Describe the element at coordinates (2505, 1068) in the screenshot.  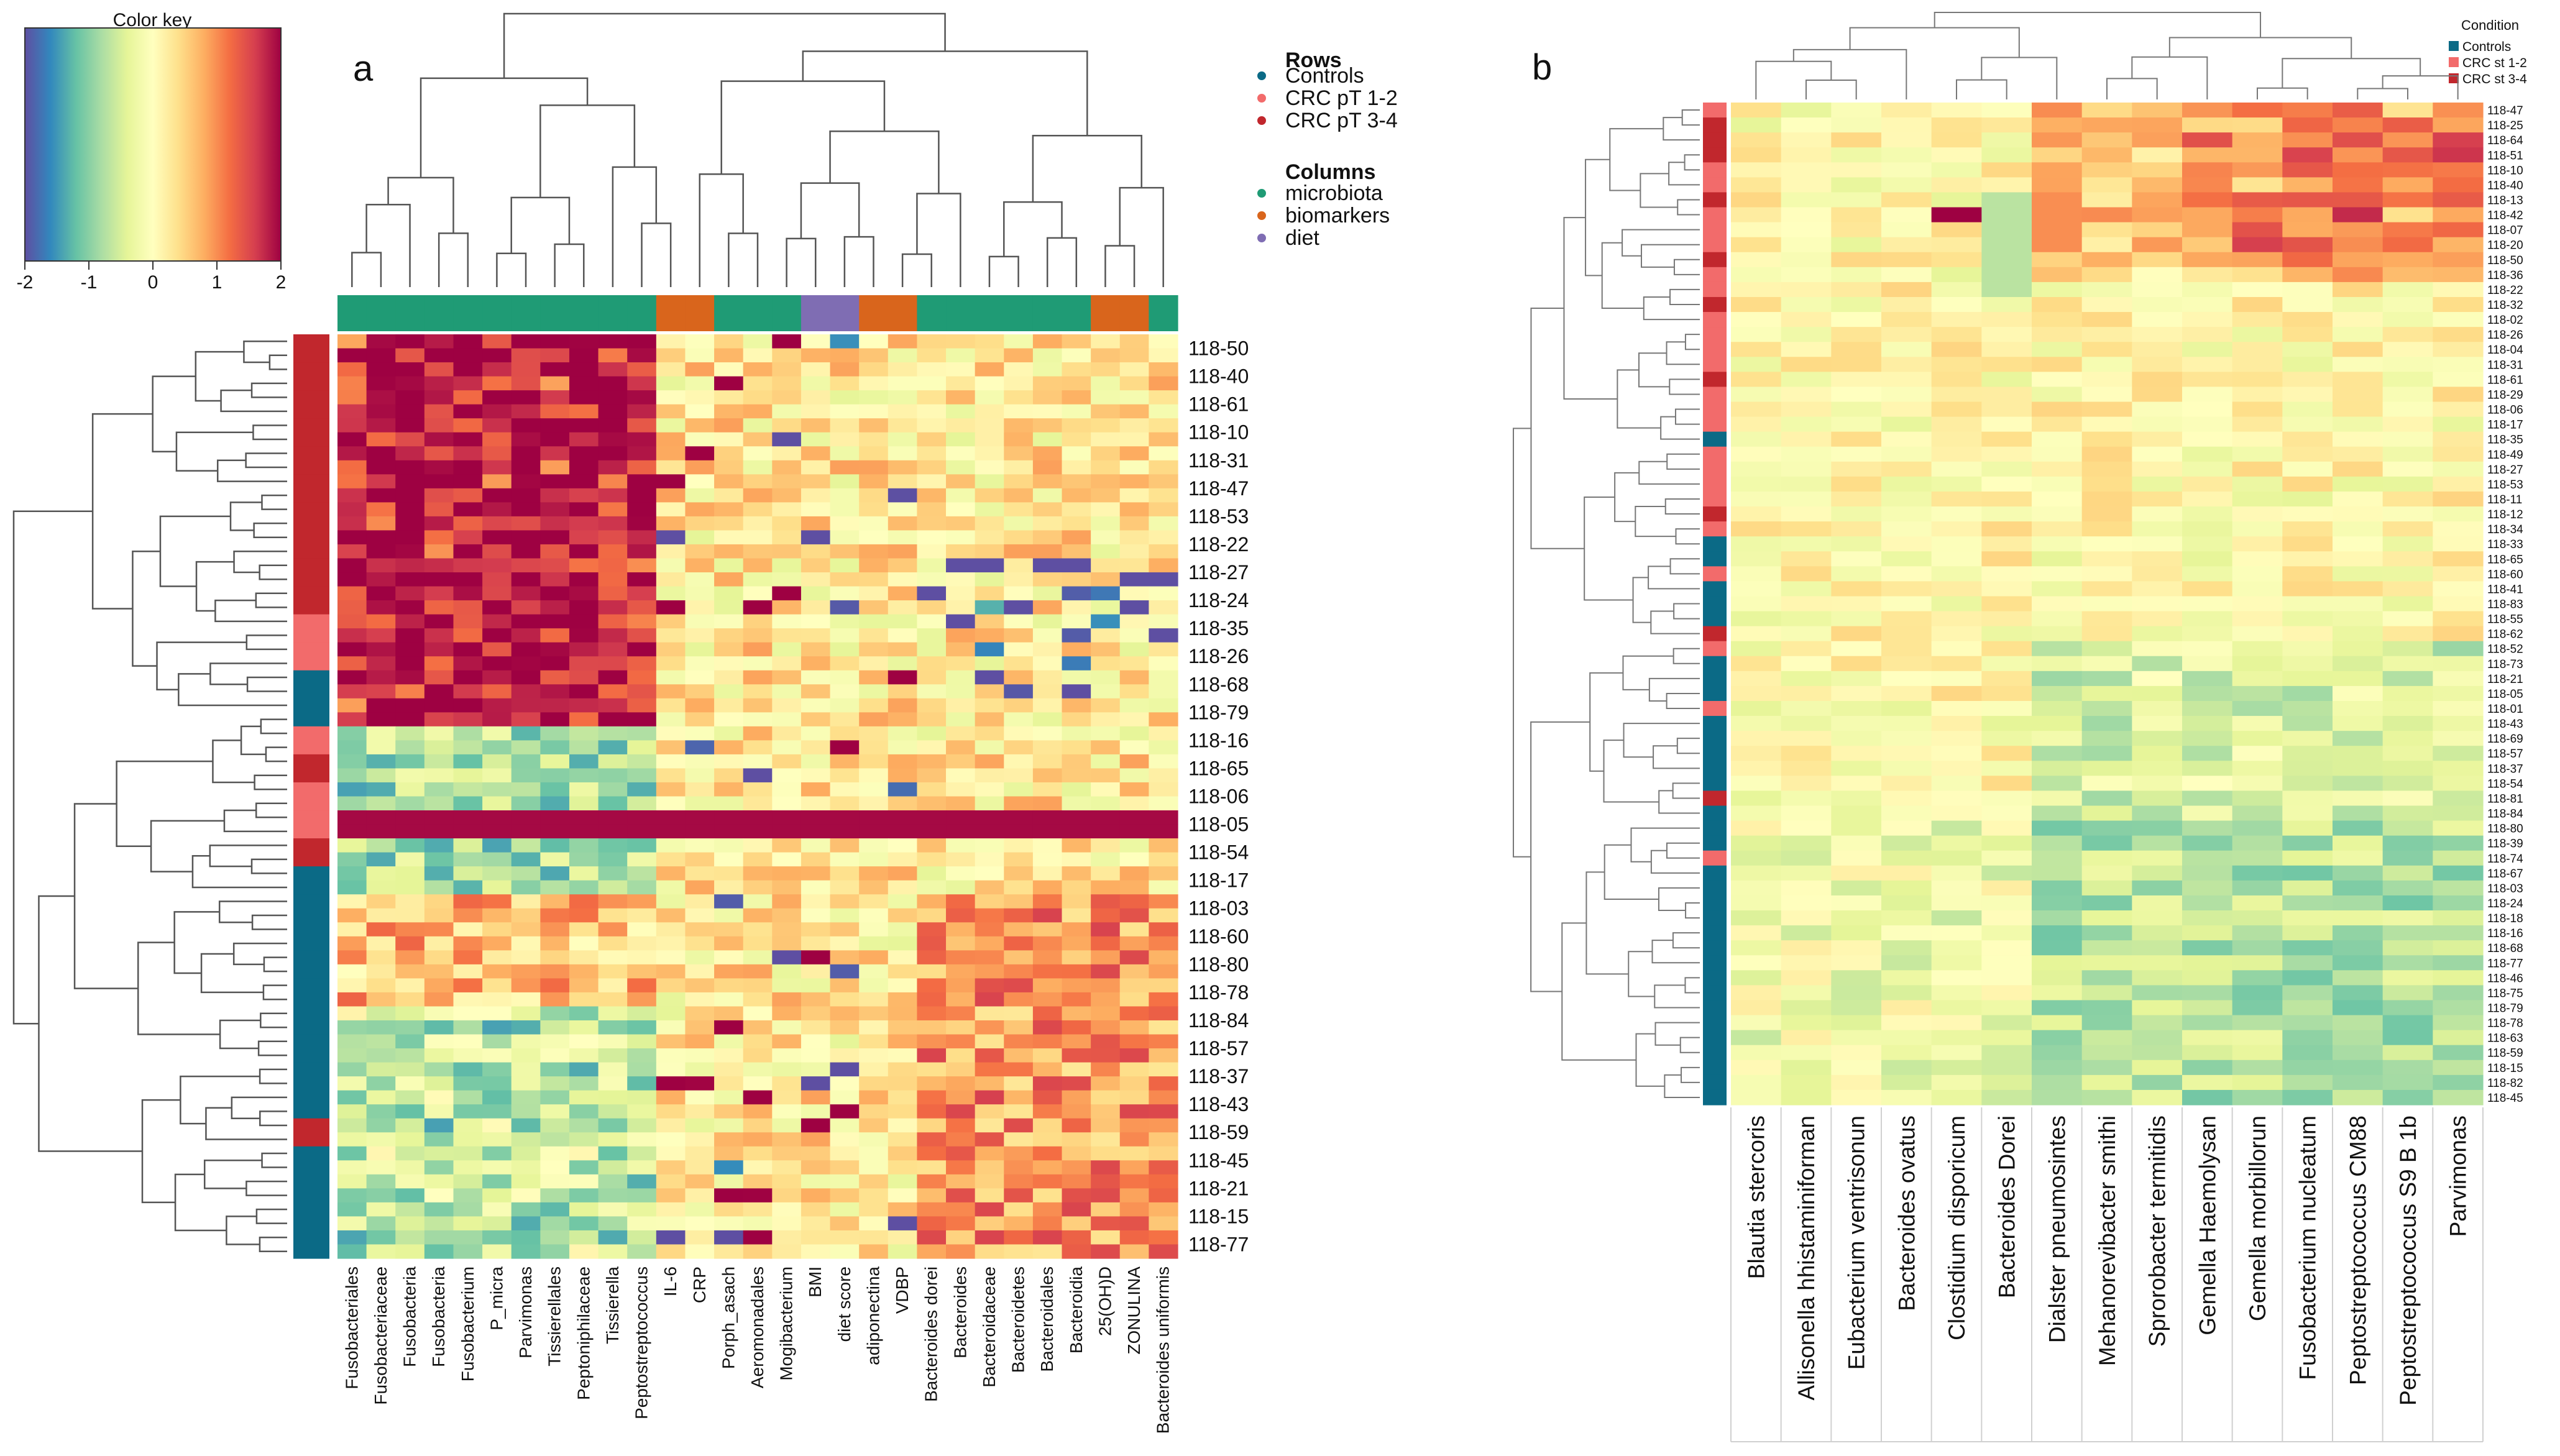
I see `row-label-b: 118-15` at that location.